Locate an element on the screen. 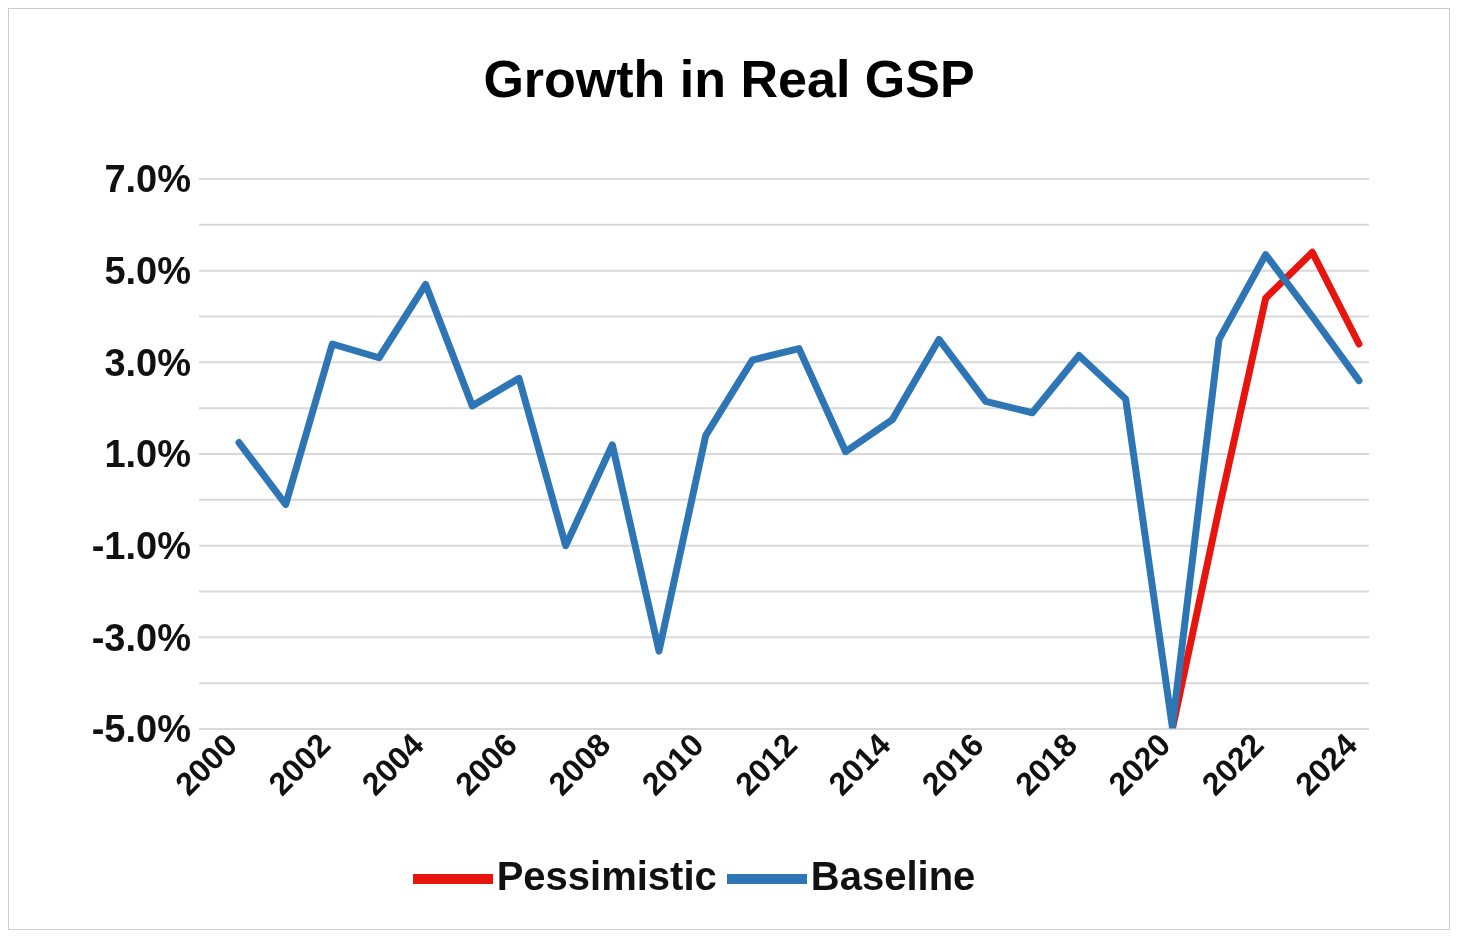 The height and width of the screenshot is (943, 1460). chart-title: Growth in Real GSP is located at coordinates (729, 79).